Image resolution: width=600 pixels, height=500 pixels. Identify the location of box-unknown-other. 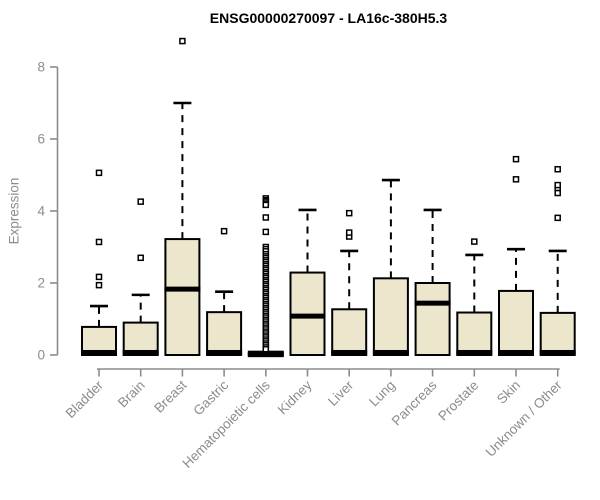
(557, 334).